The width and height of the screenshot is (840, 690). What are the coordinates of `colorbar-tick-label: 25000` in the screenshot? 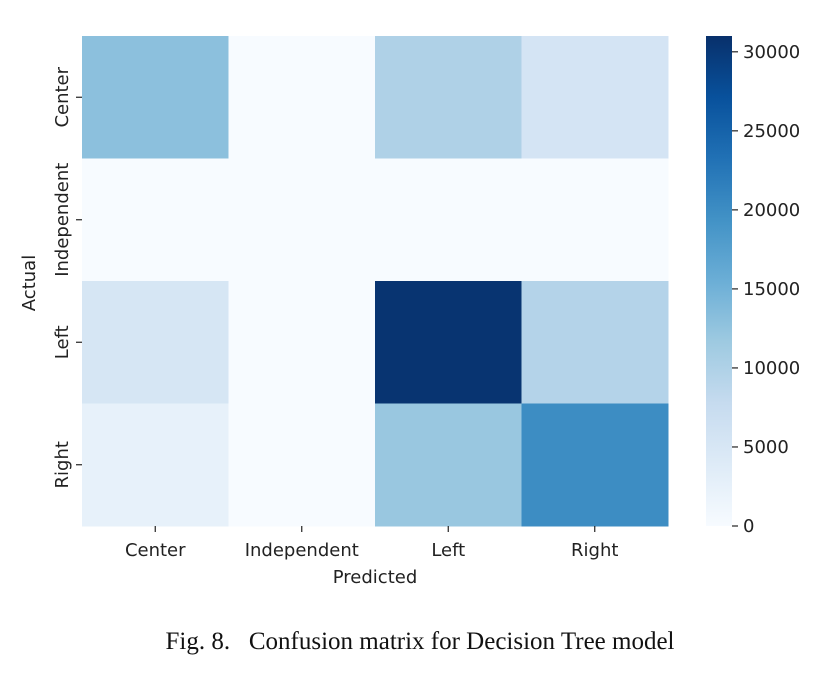 It's located at (771, 131).